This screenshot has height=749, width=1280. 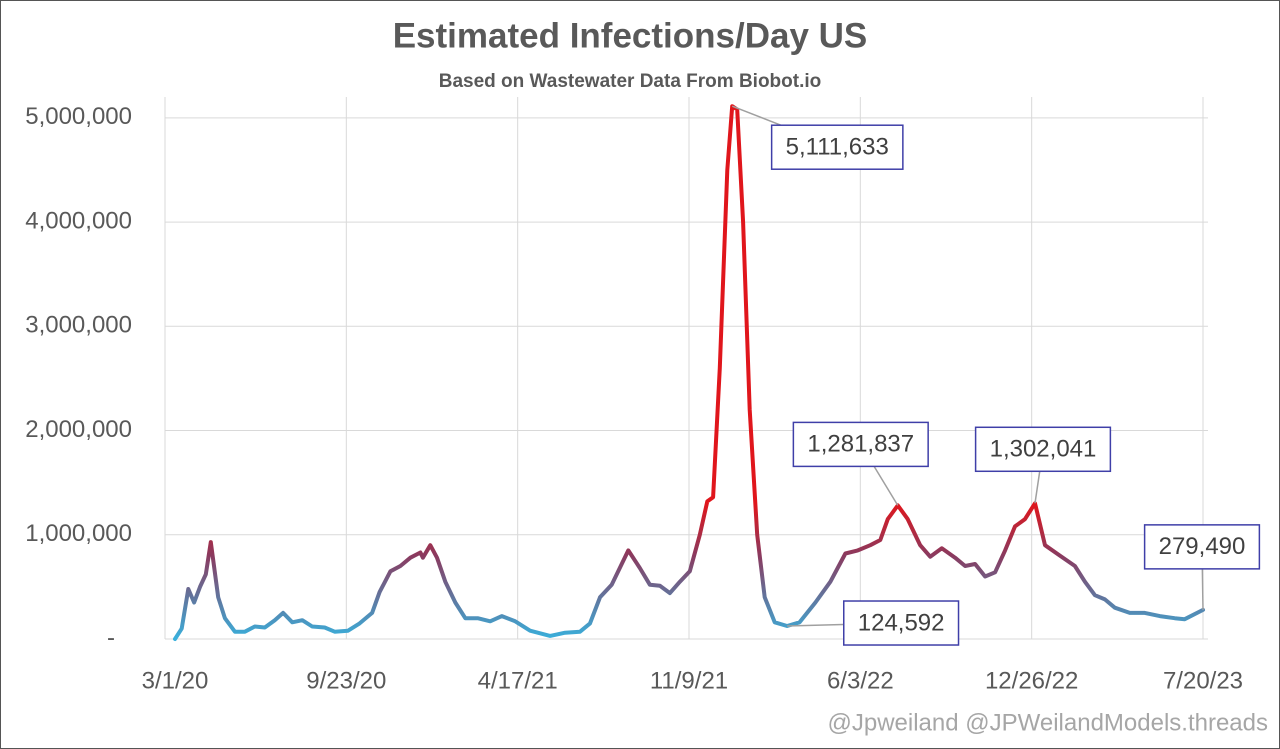 What do you see at coordinates (689, 680) in the screenshot?
I see `x-tick-label: 11/9/21` at bounding box center [689, 680].